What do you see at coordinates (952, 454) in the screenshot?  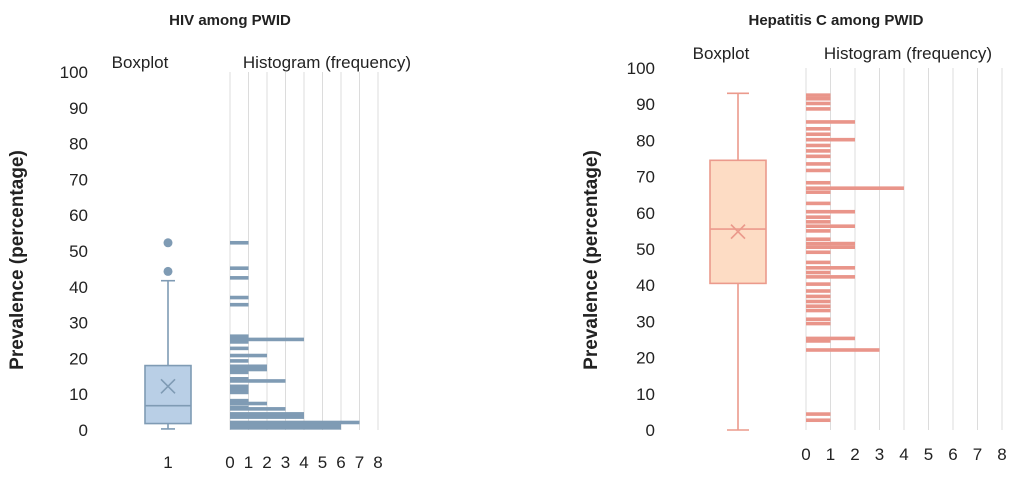 I see `hcv-hist-x-tick-label: 6` at bounding box center [952, 454].